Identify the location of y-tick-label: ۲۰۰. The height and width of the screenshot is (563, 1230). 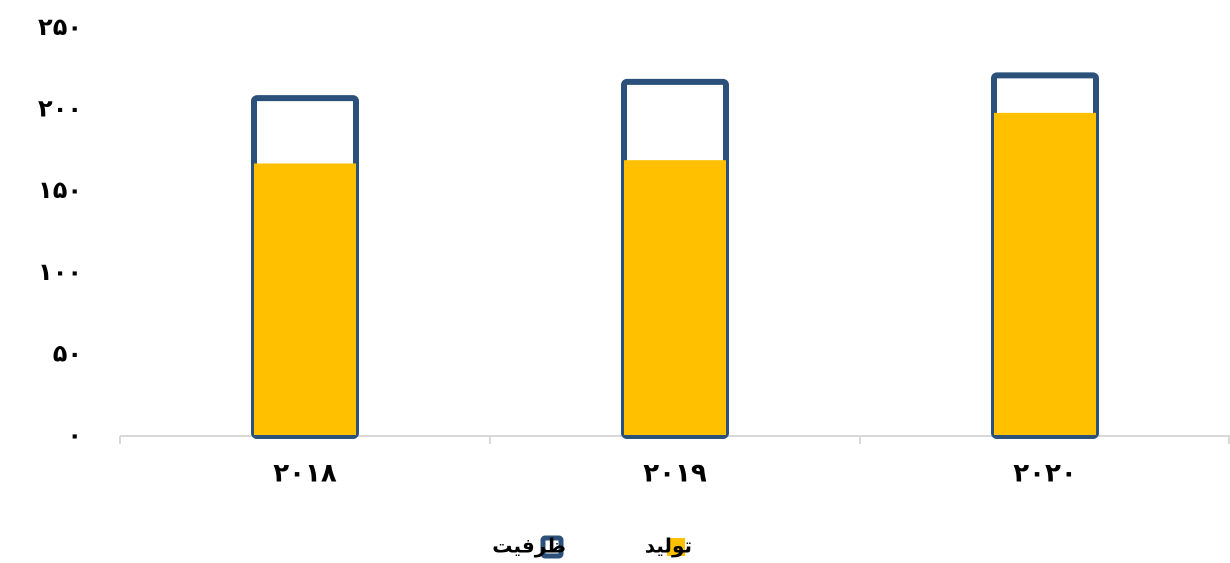
(60, 109).